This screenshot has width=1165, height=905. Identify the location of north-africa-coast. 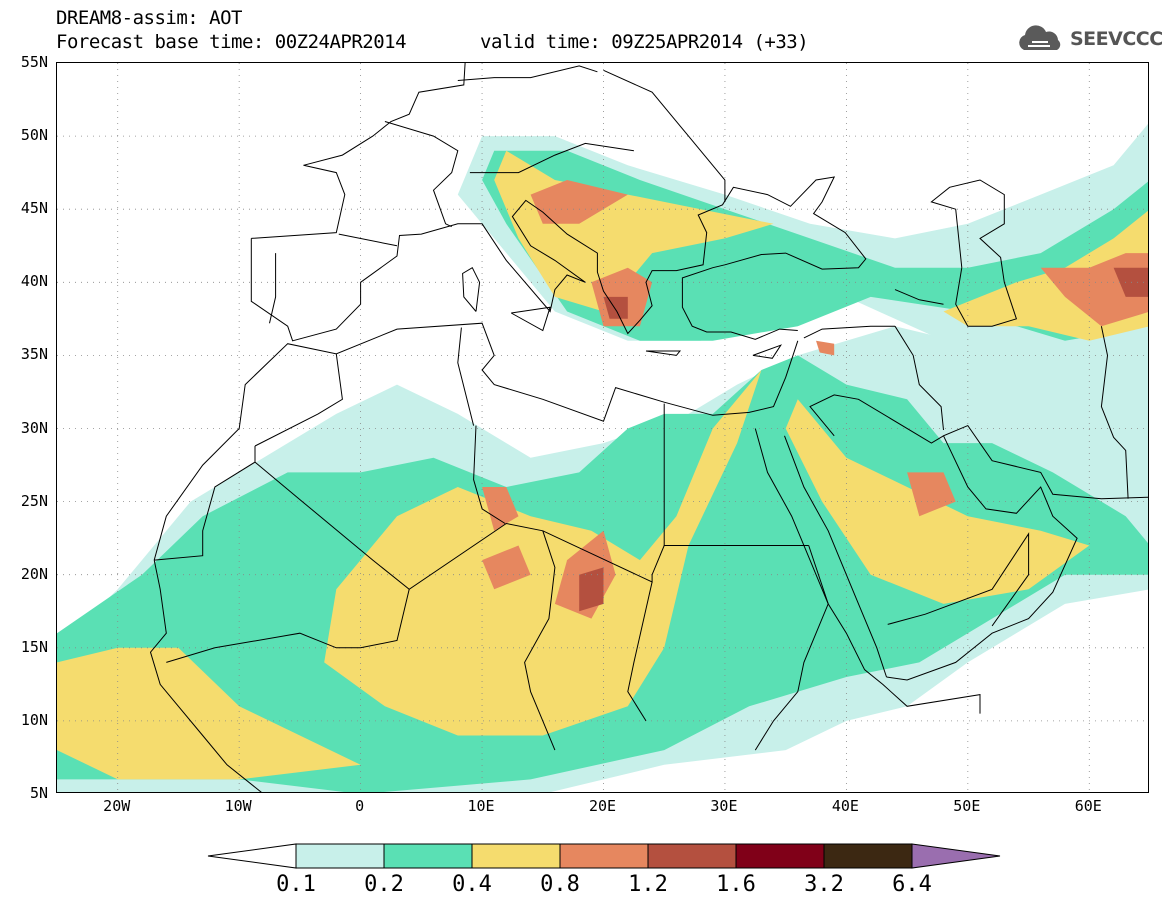
(476, 441).